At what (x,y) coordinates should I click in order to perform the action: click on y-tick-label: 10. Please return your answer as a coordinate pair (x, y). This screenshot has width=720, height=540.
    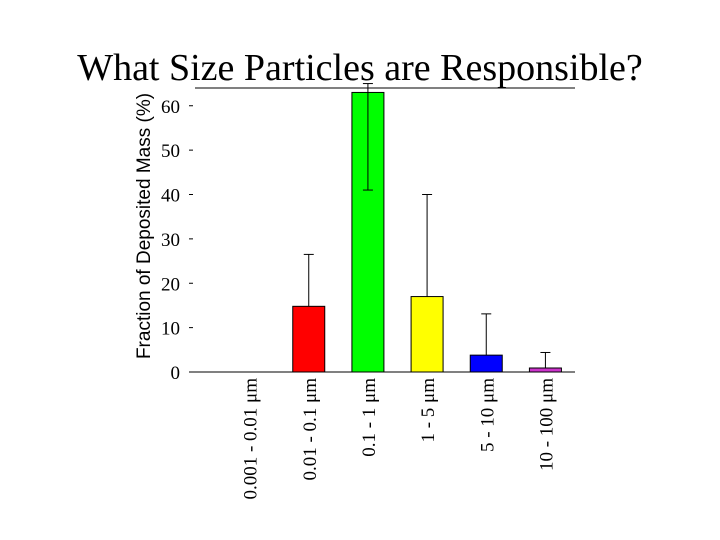
    Looking at the image, I should click on (170, 329).